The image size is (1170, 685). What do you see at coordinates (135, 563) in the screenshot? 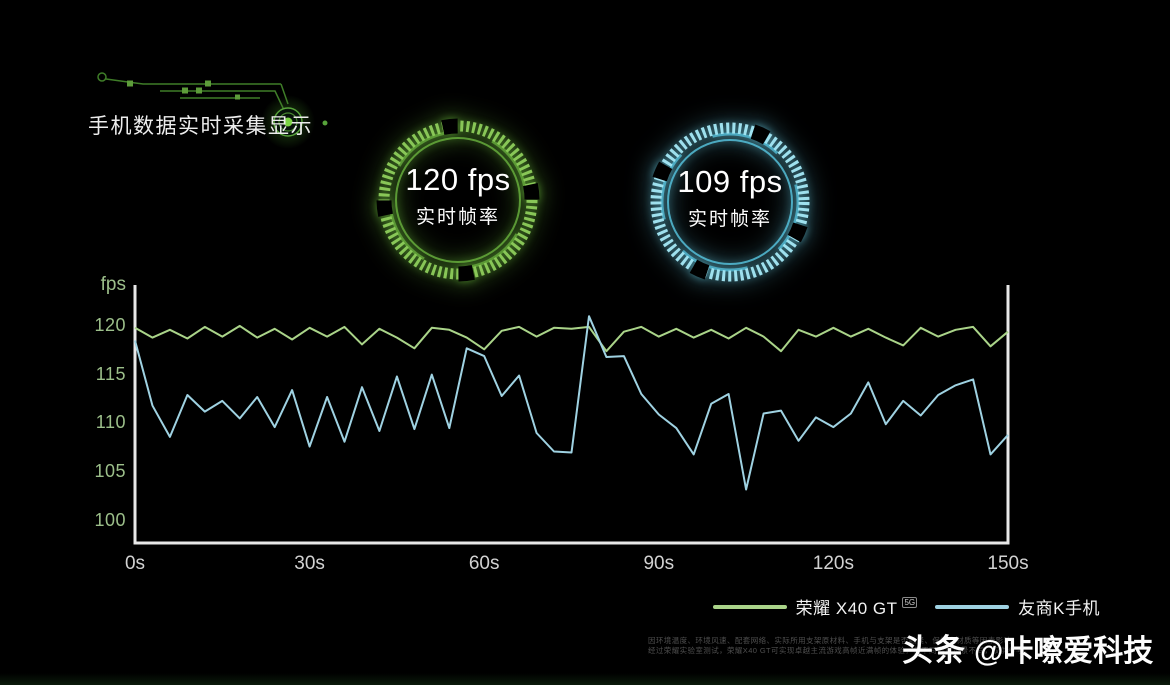
I see `x-tick-label: 0s` at bounding box center [135, 563].